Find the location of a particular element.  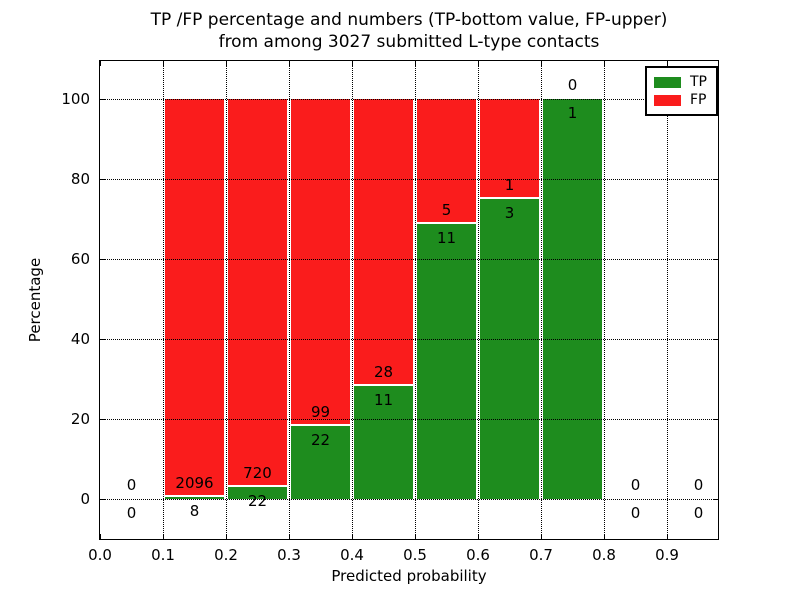

x-tick-label: 0.9 is located at coordinates (667, 555).